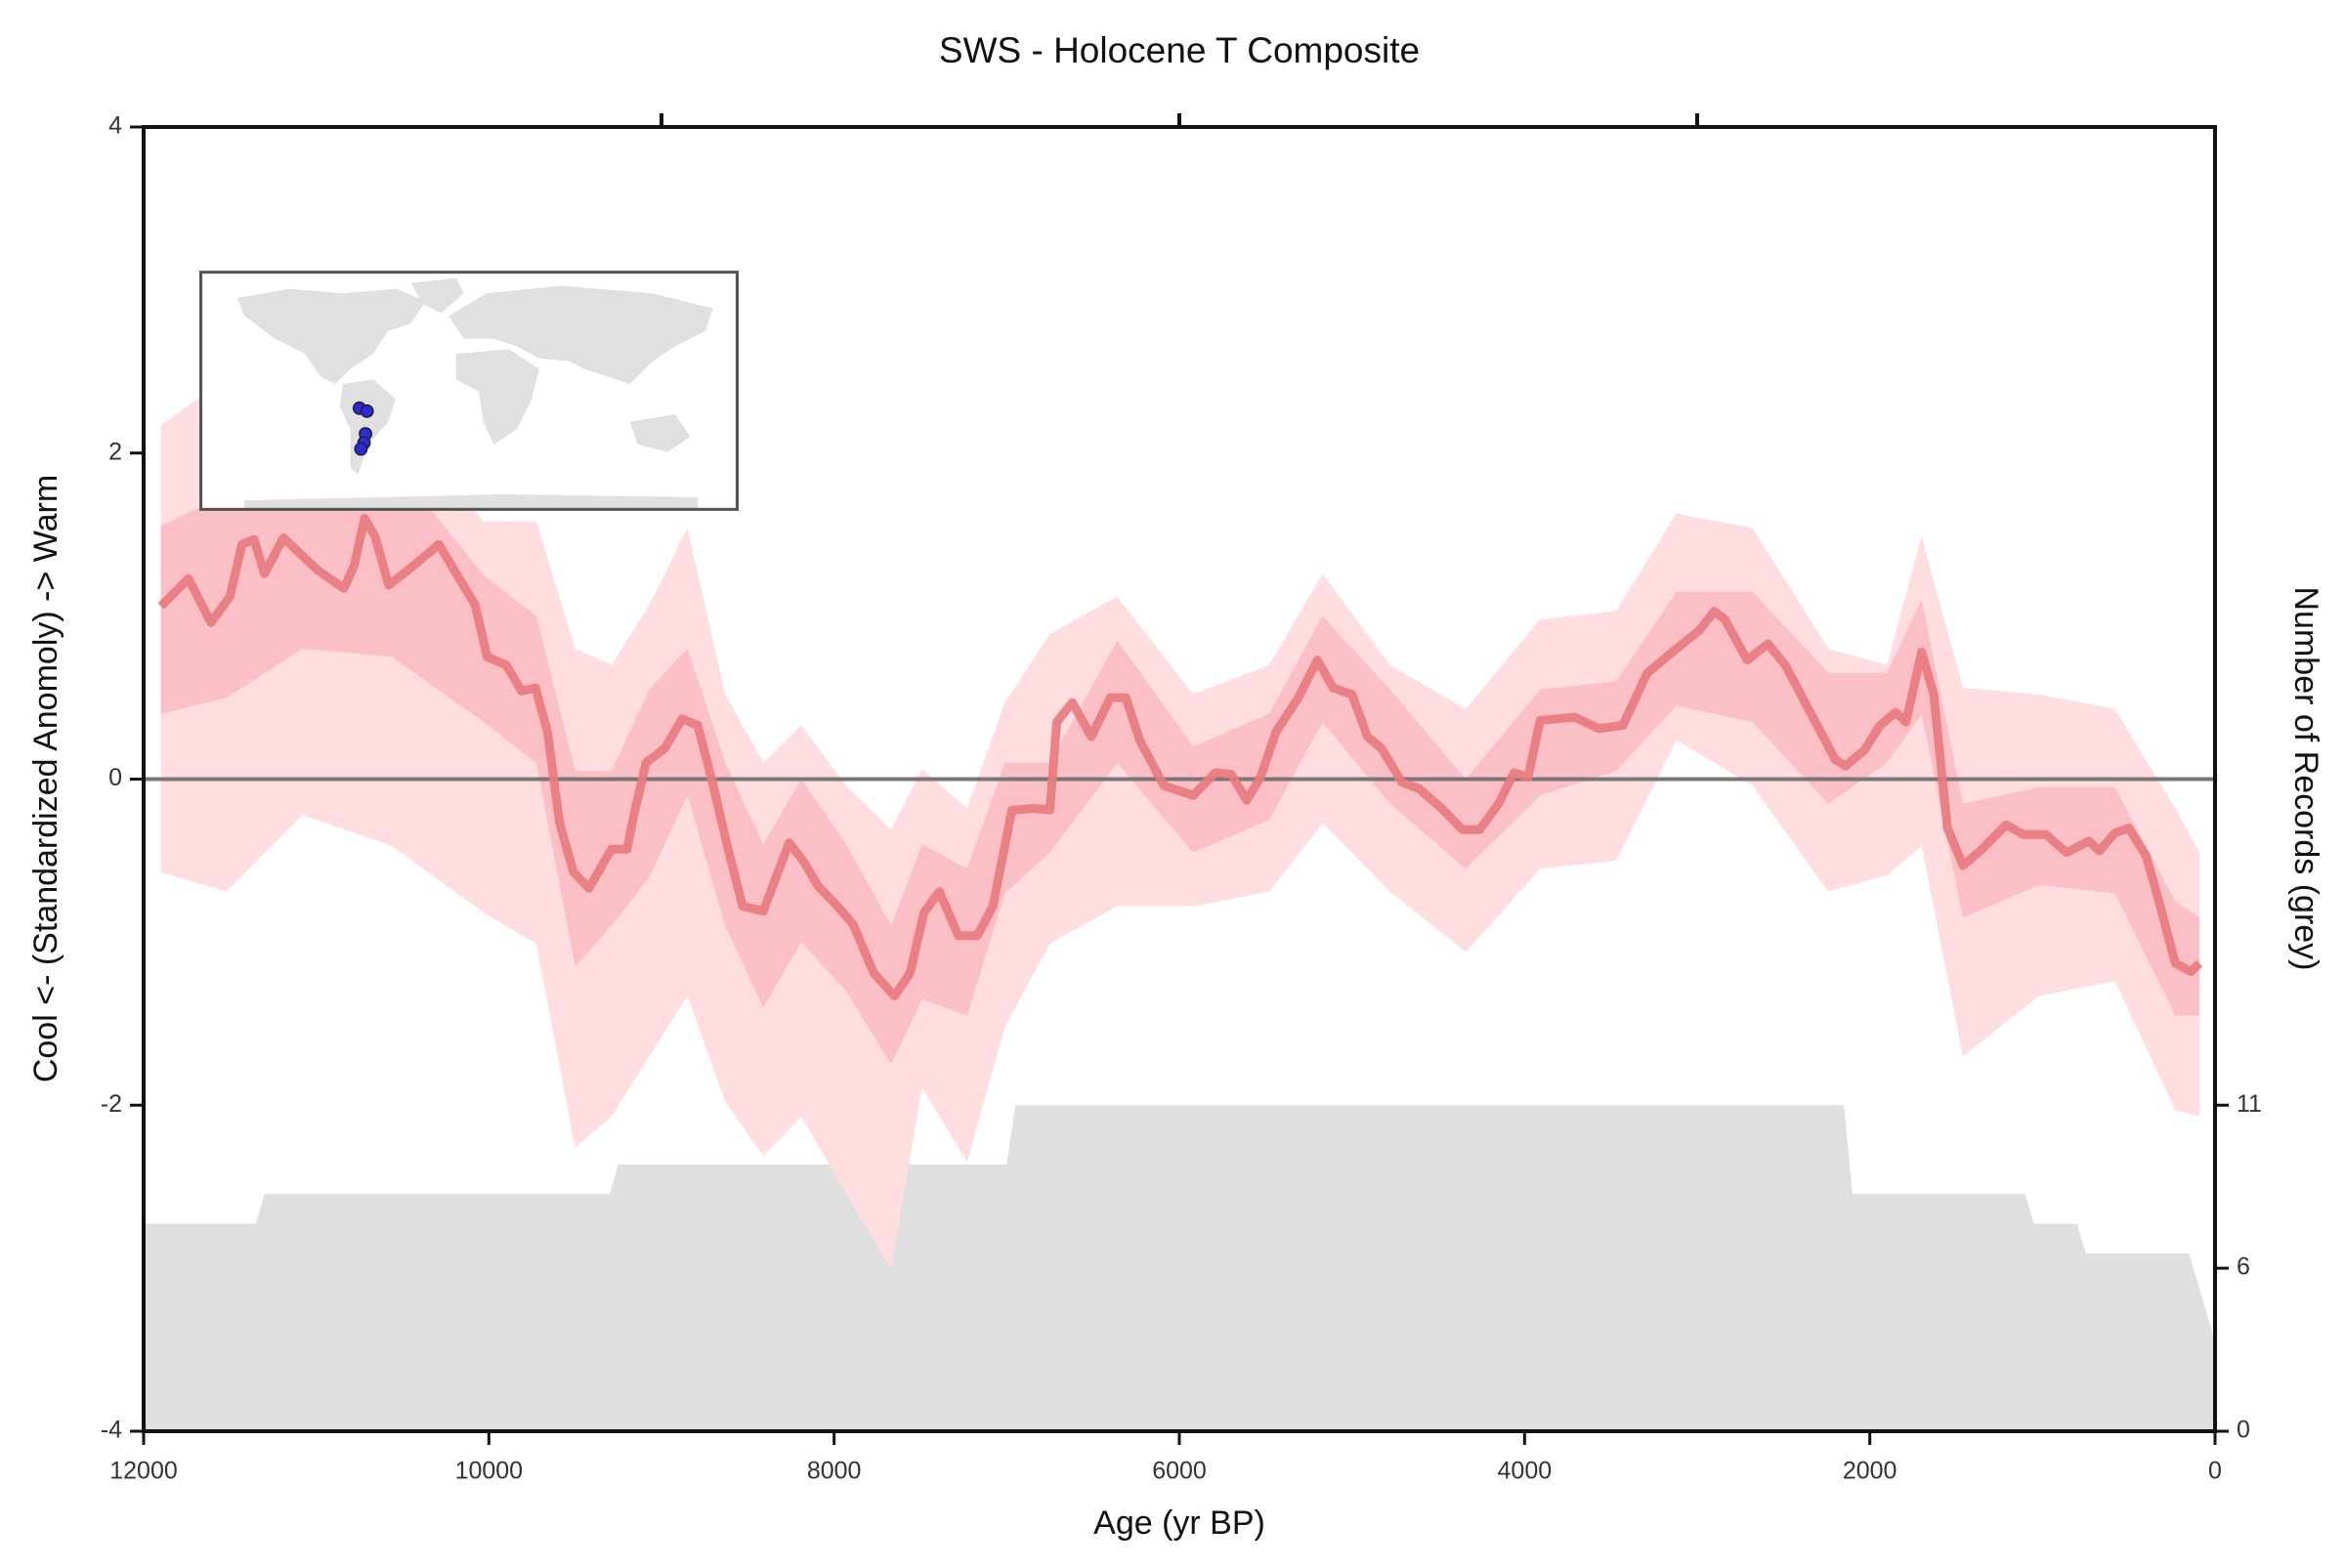 The image size is (2345, 1568). What do you see at coordinates (45, 778) in the screenshot?
I see `y-axis-label: Cool <- (Standardized Anomoly) -> Warm` at bounding box center [45, 778].